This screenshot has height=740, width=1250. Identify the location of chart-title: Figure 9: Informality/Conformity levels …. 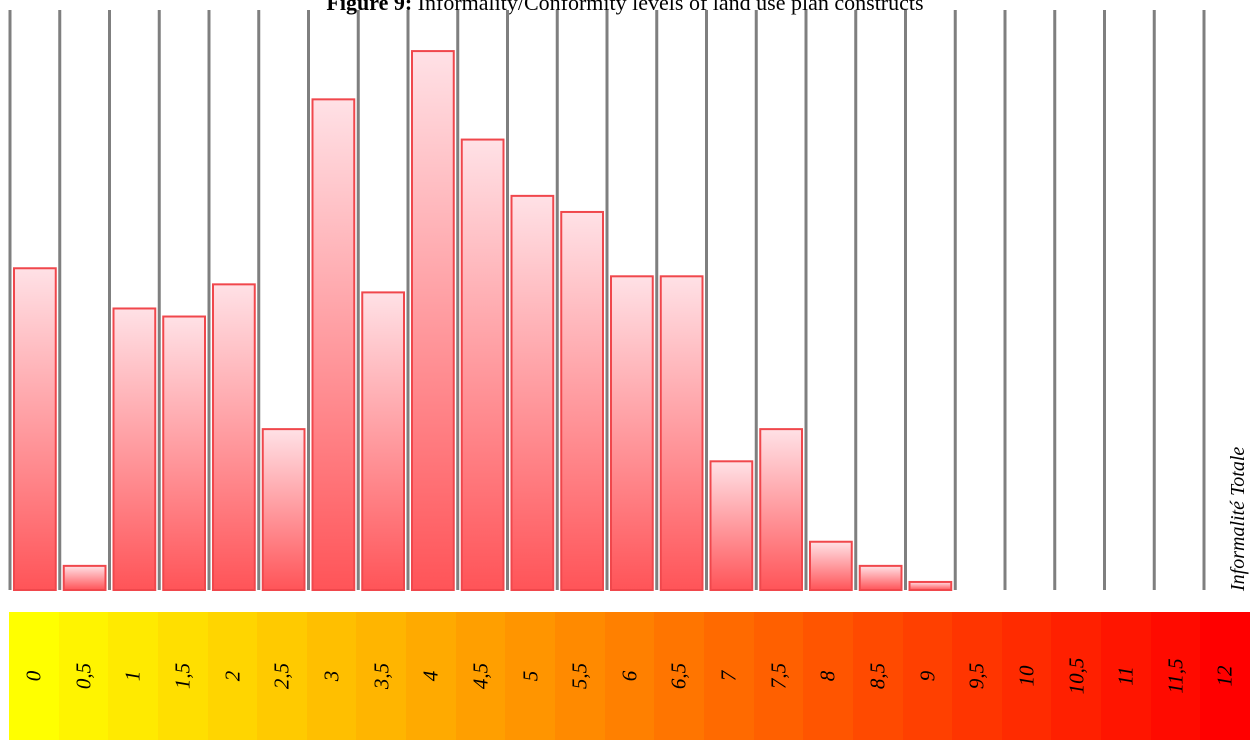
(625, 7).